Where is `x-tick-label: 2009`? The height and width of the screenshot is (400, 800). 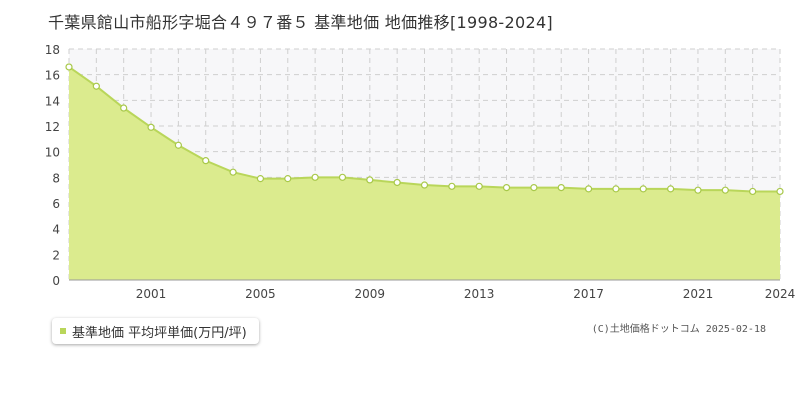
x-tick-label: 2009 is located at coordinates (370, 294).